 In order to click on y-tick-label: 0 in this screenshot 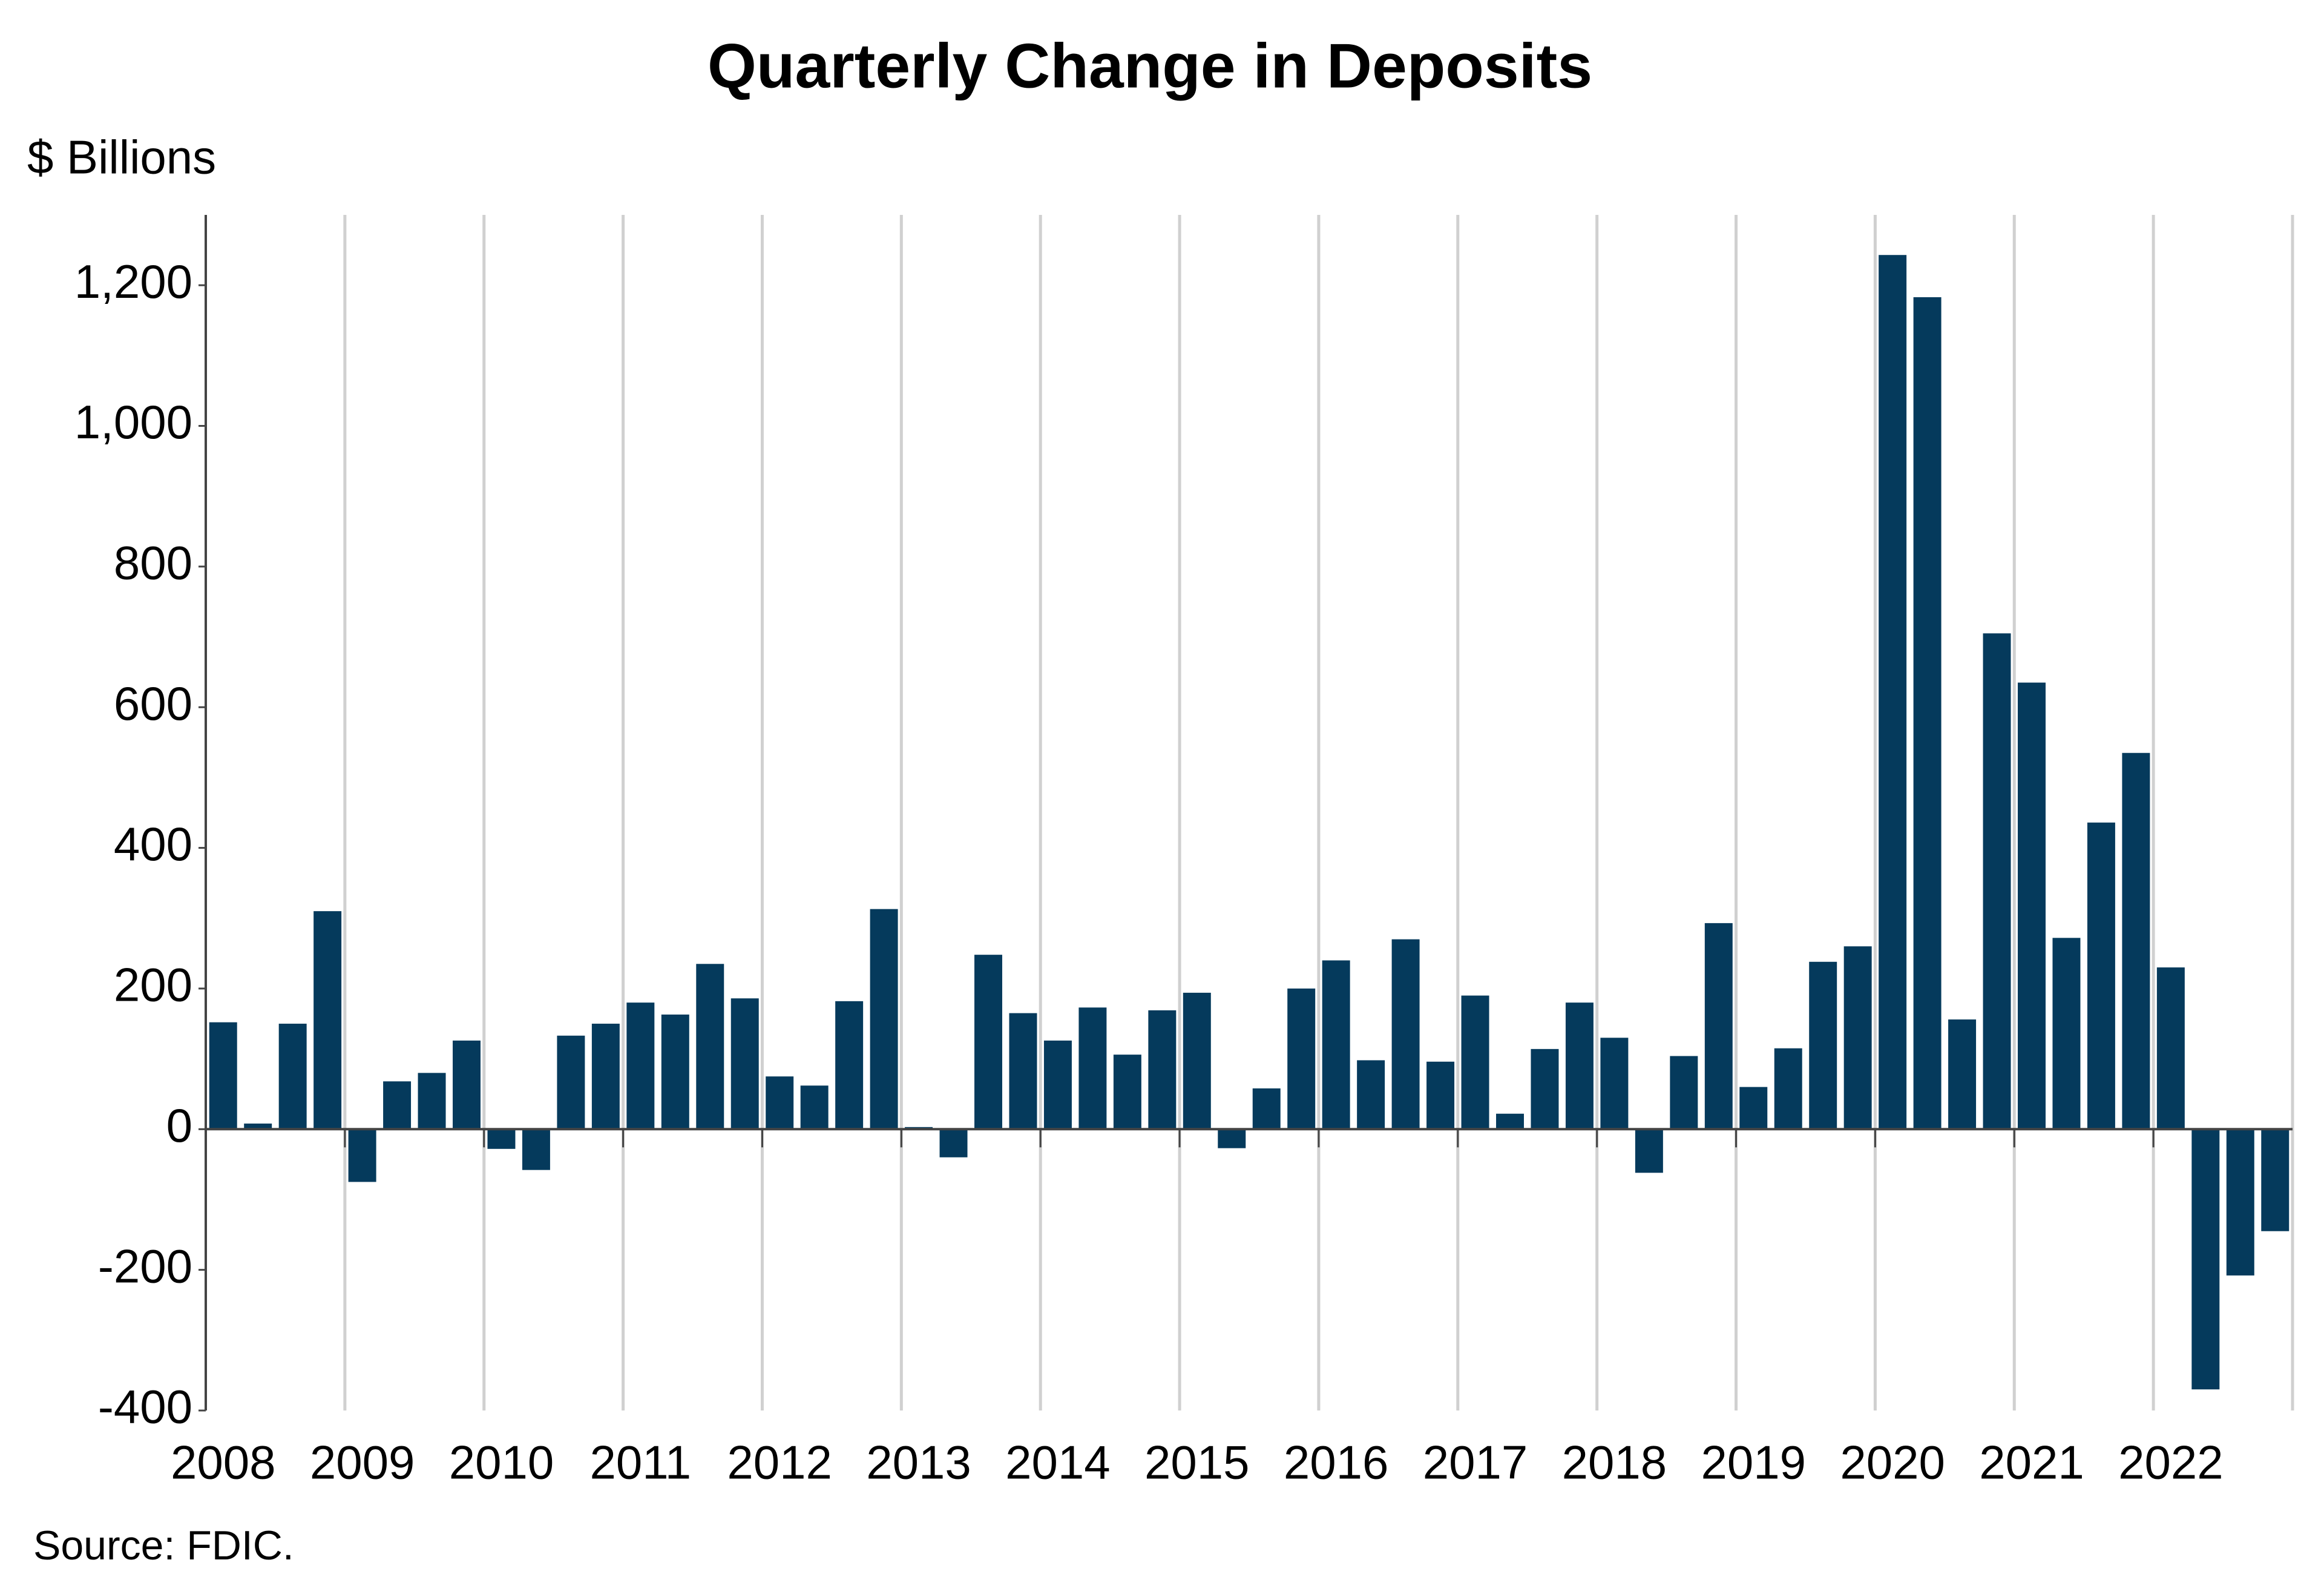, I will do `click(179, 1125)`.